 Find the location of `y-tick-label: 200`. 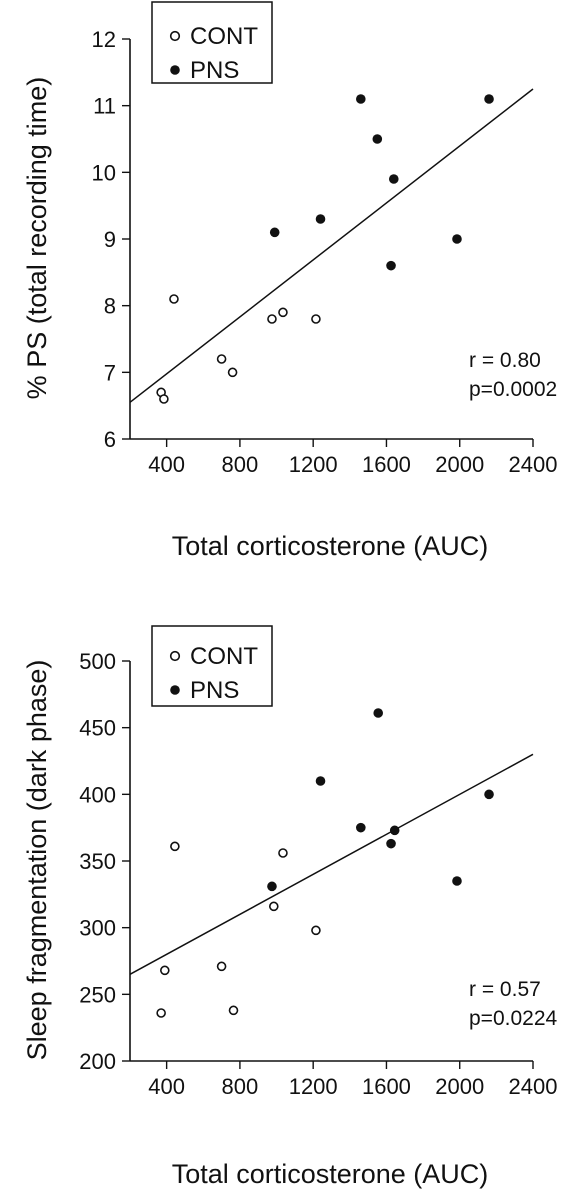

y-tick-label: 200 is located at coordinates (97, 1061).